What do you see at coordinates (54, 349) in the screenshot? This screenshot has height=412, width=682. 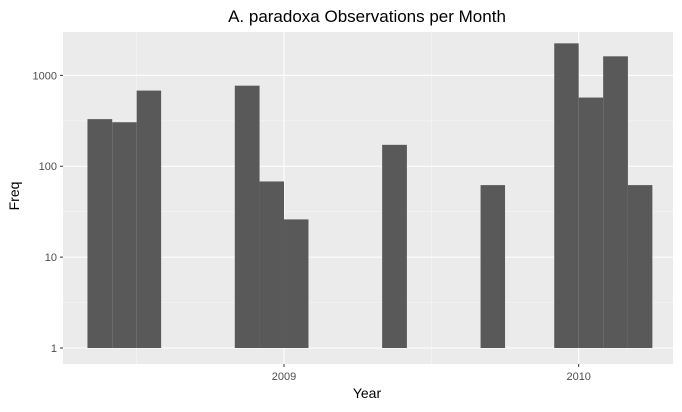 I see `y-tick-label: 1` at bounding box center [54, 349].